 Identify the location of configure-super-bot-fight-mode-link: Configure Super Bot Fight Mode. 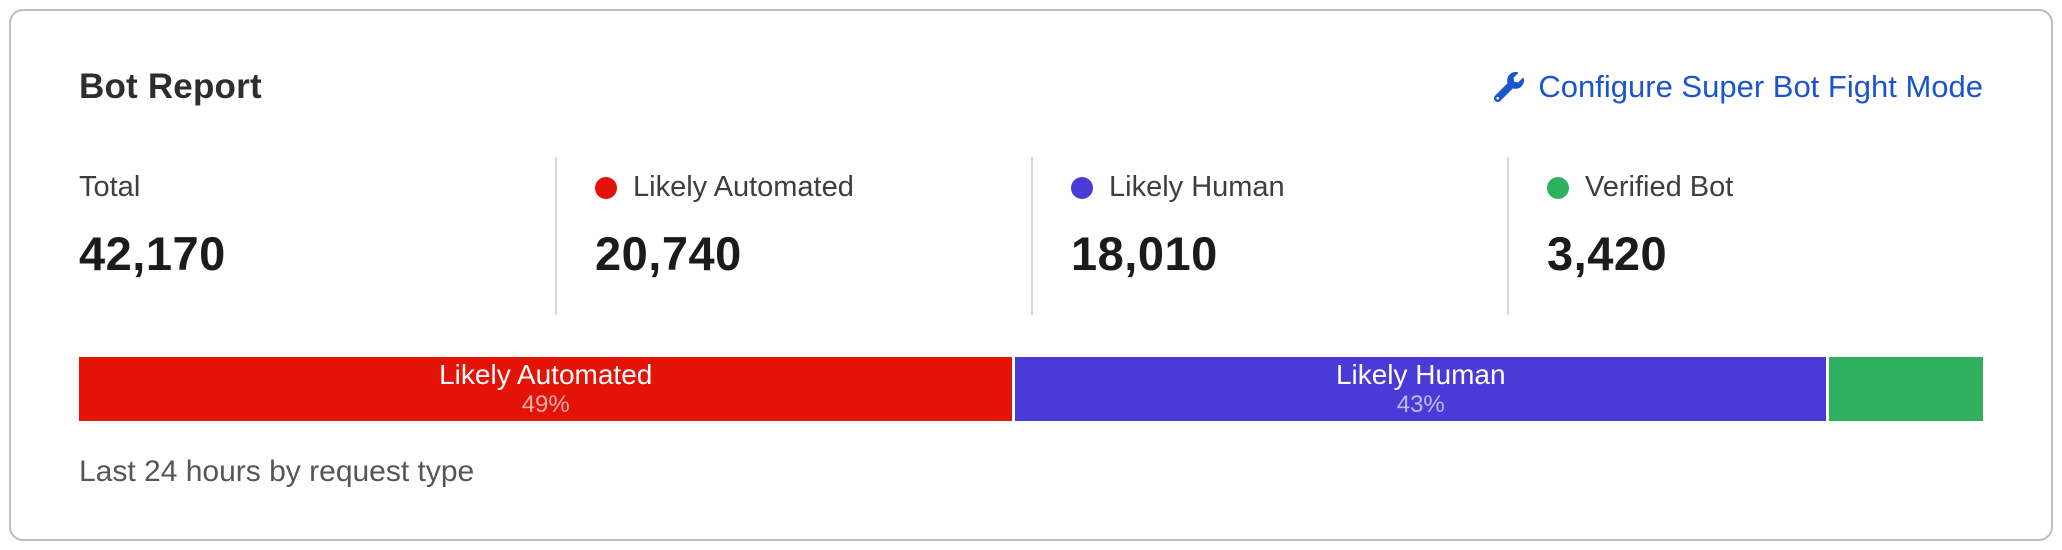
(1738, 87).